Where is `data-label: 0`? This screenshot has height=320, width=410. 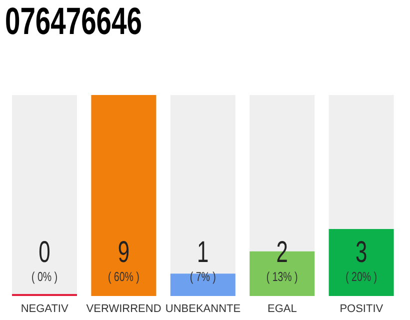 data-label: 0 is located at coordinates (44, 252).